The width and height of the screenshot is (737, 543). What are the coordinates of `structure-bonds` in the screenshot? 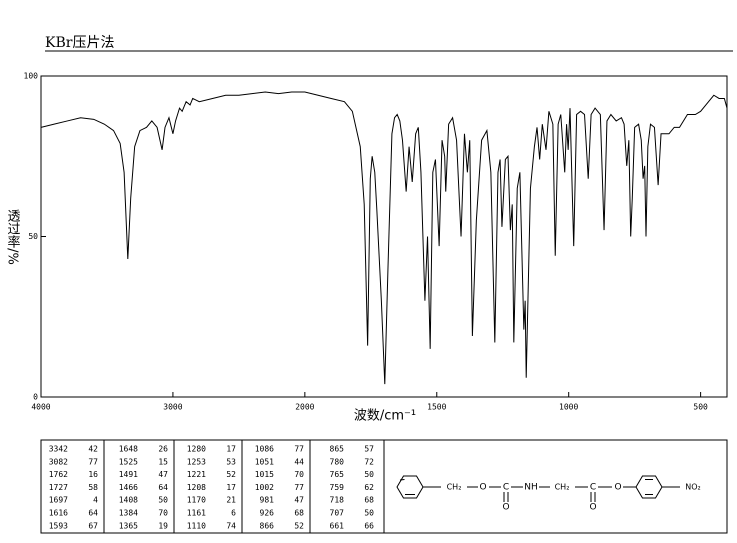 It's located at (538, 488).